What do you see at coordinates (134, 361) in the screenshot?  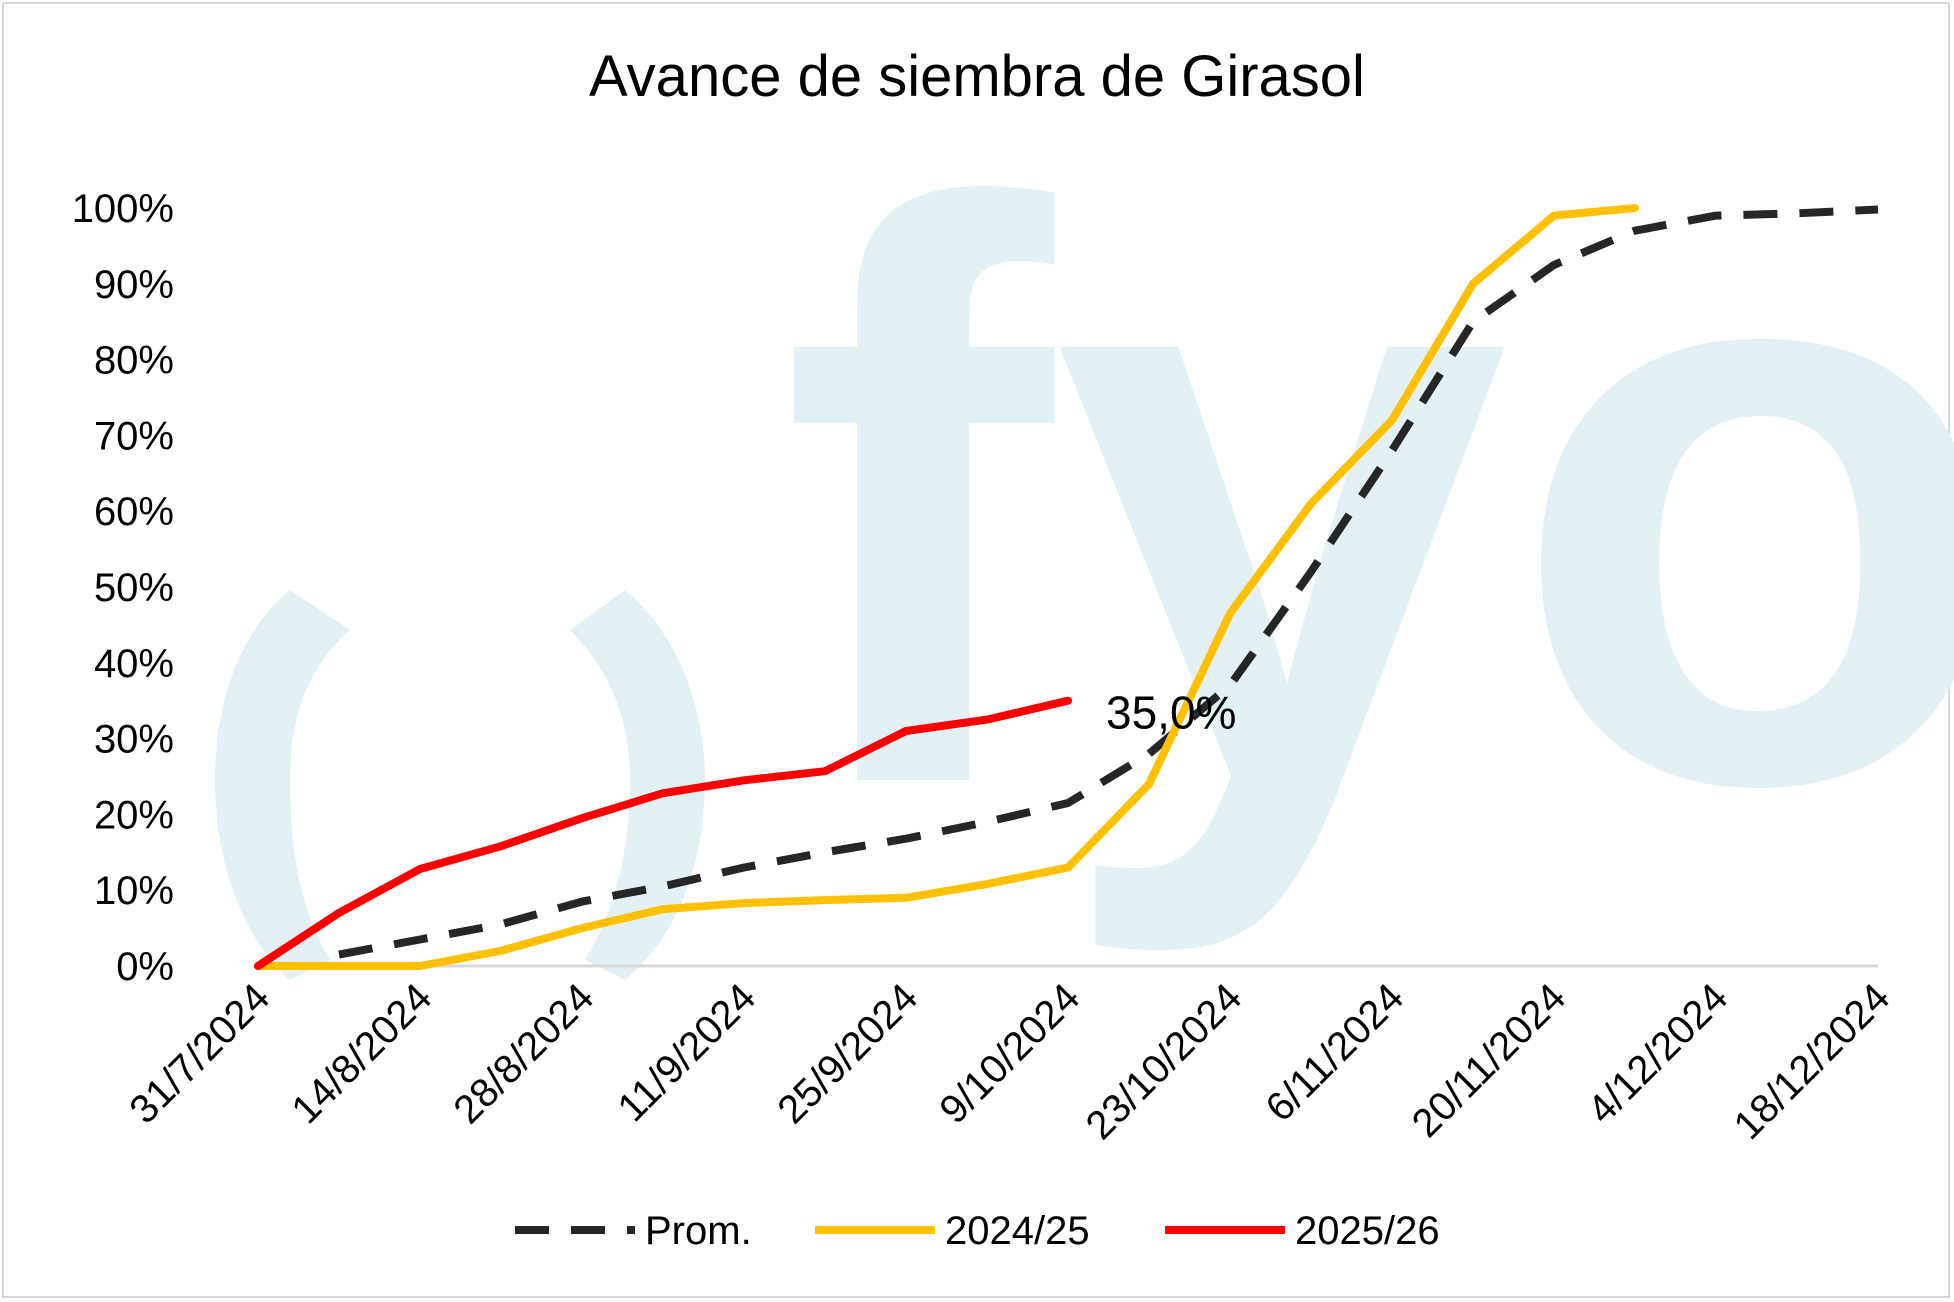 I see `y-tick-label: 80%` at bounding box center [134, 361].